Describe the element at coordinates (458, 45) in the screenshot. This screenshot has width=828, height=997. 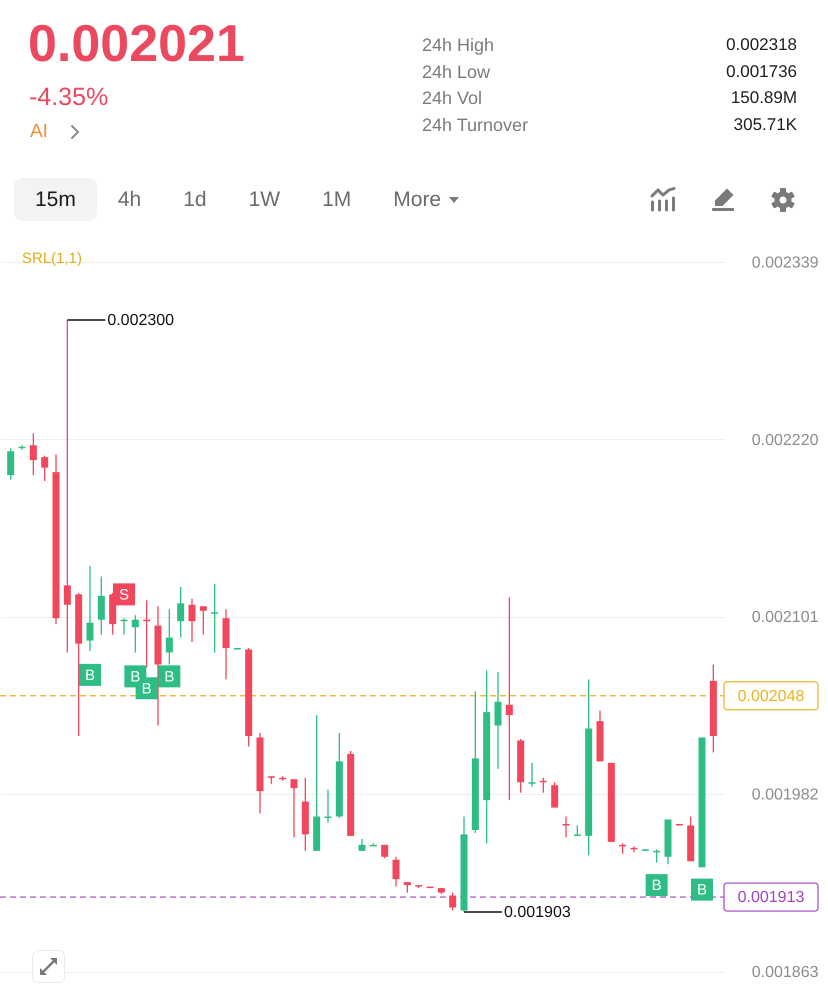
I see `text: 24h High` at that location.